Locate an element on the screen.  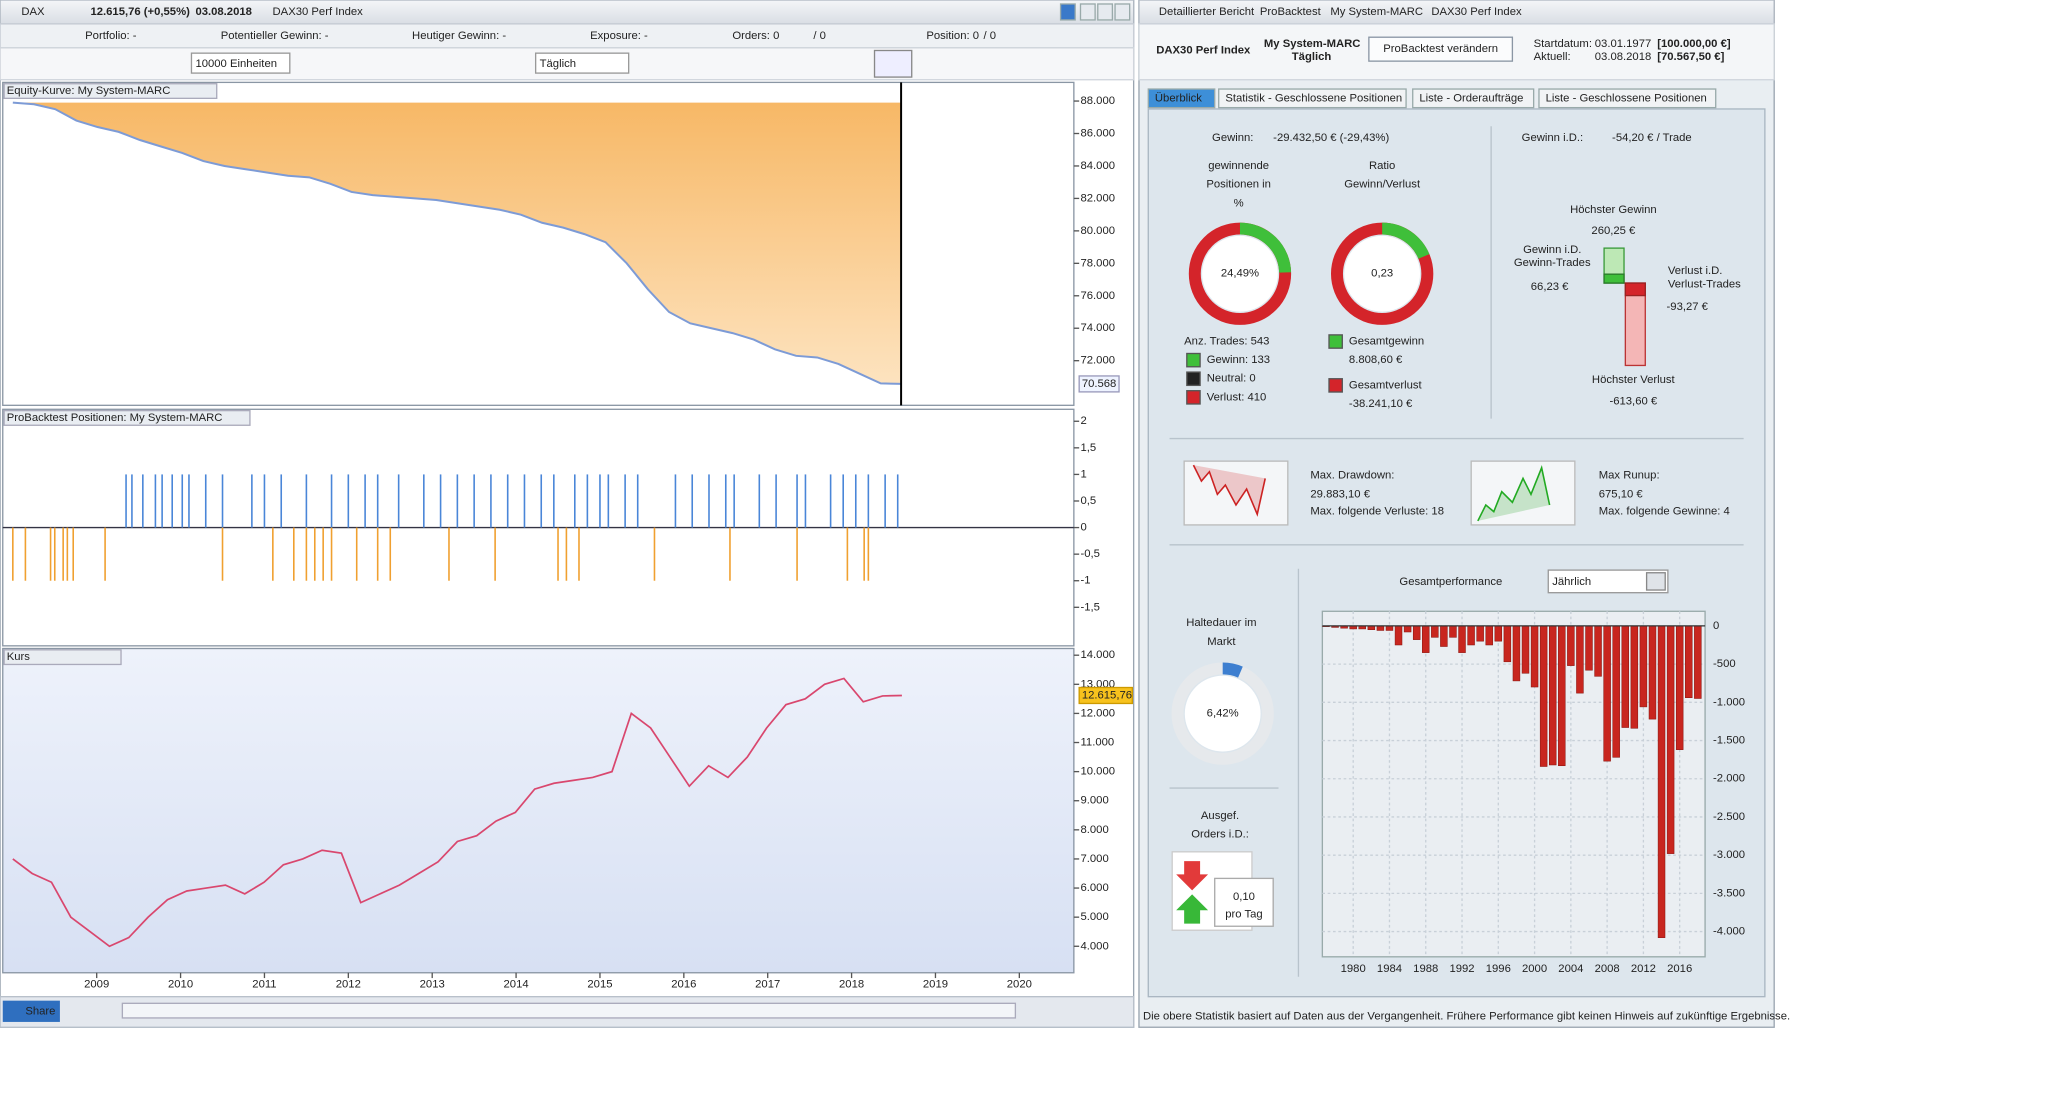
y-tick-label: 12.000 is located at coordinates (1097, 713).